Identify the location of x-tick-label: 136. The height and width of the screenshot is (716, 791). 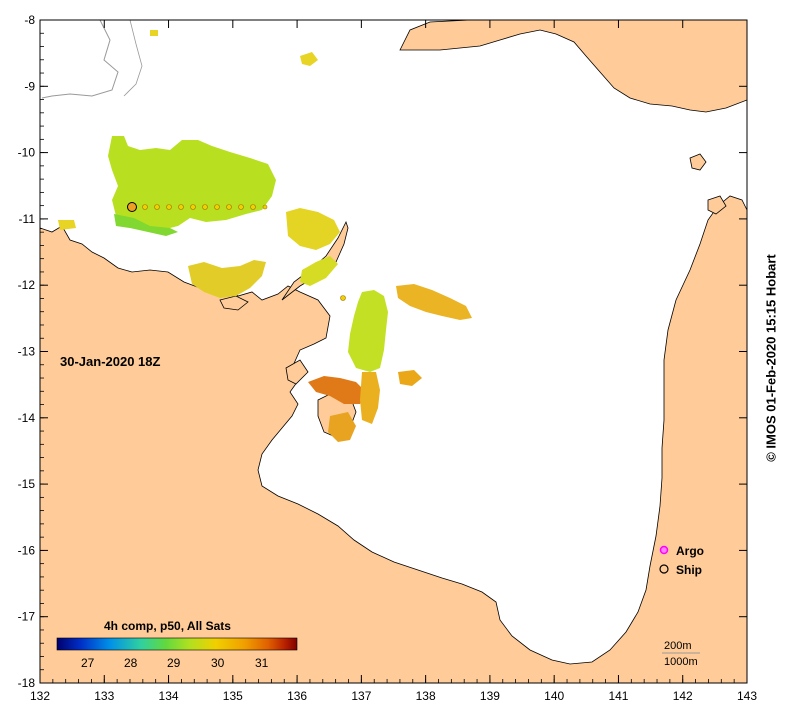
(297, 696).